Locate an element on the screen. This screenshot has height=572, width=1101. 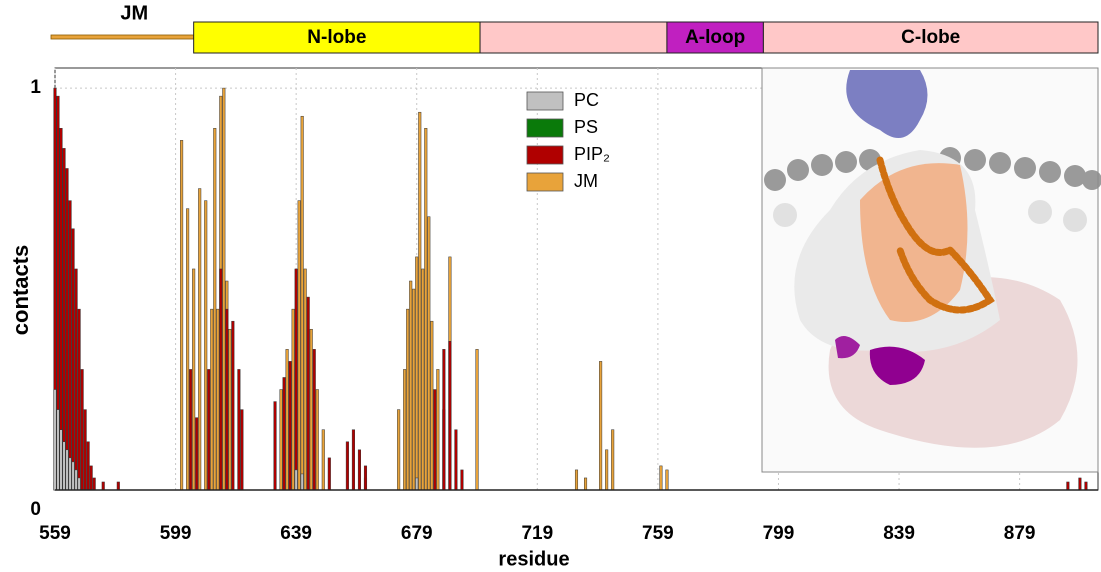
legend-label: PS is located at coordinates (586, 127).